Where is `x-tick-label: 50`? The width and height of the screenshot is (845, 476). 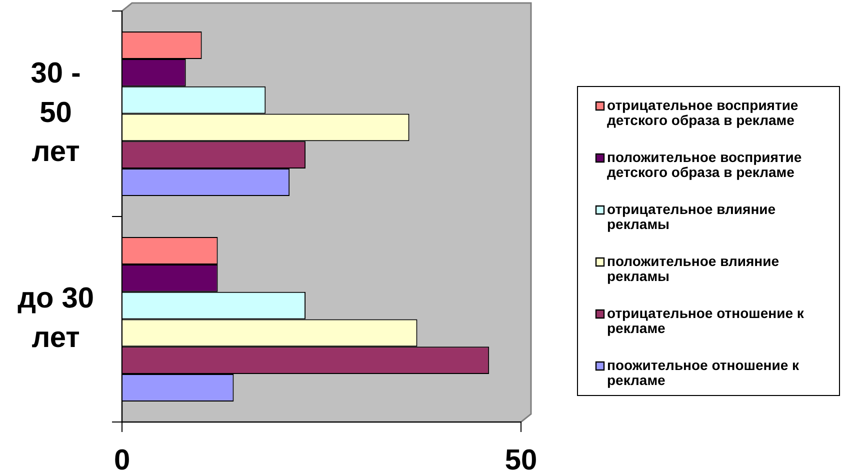
x-tick-label: 50 is located at coordinates (521, 460).